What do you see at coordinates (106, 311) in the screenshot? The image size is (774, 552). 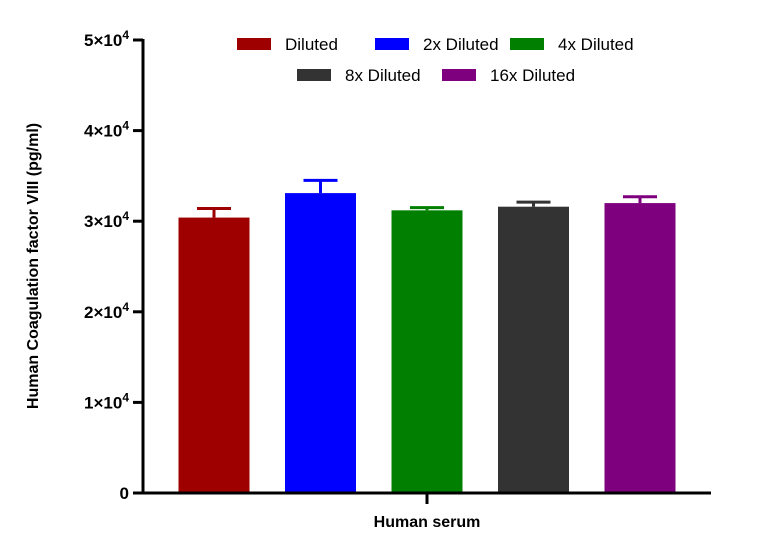 I see `y-tick-label: 2×10⁴` at bounding box center [106, 311].